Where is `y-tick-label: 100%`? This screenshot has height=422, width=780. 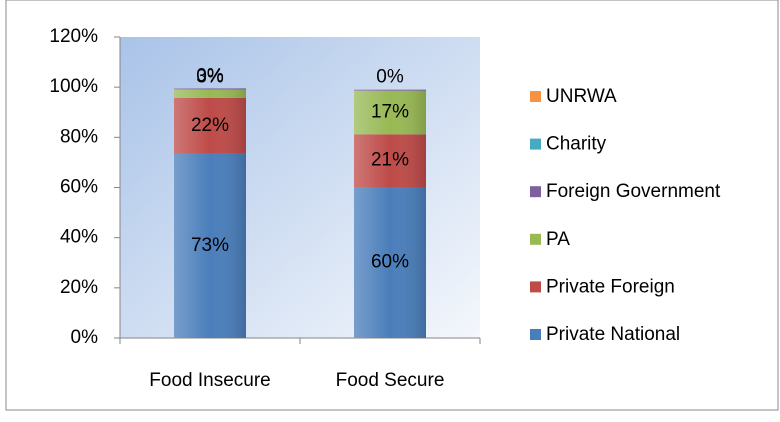 y-tick-label: 100% is located at coordinates (73, 86).